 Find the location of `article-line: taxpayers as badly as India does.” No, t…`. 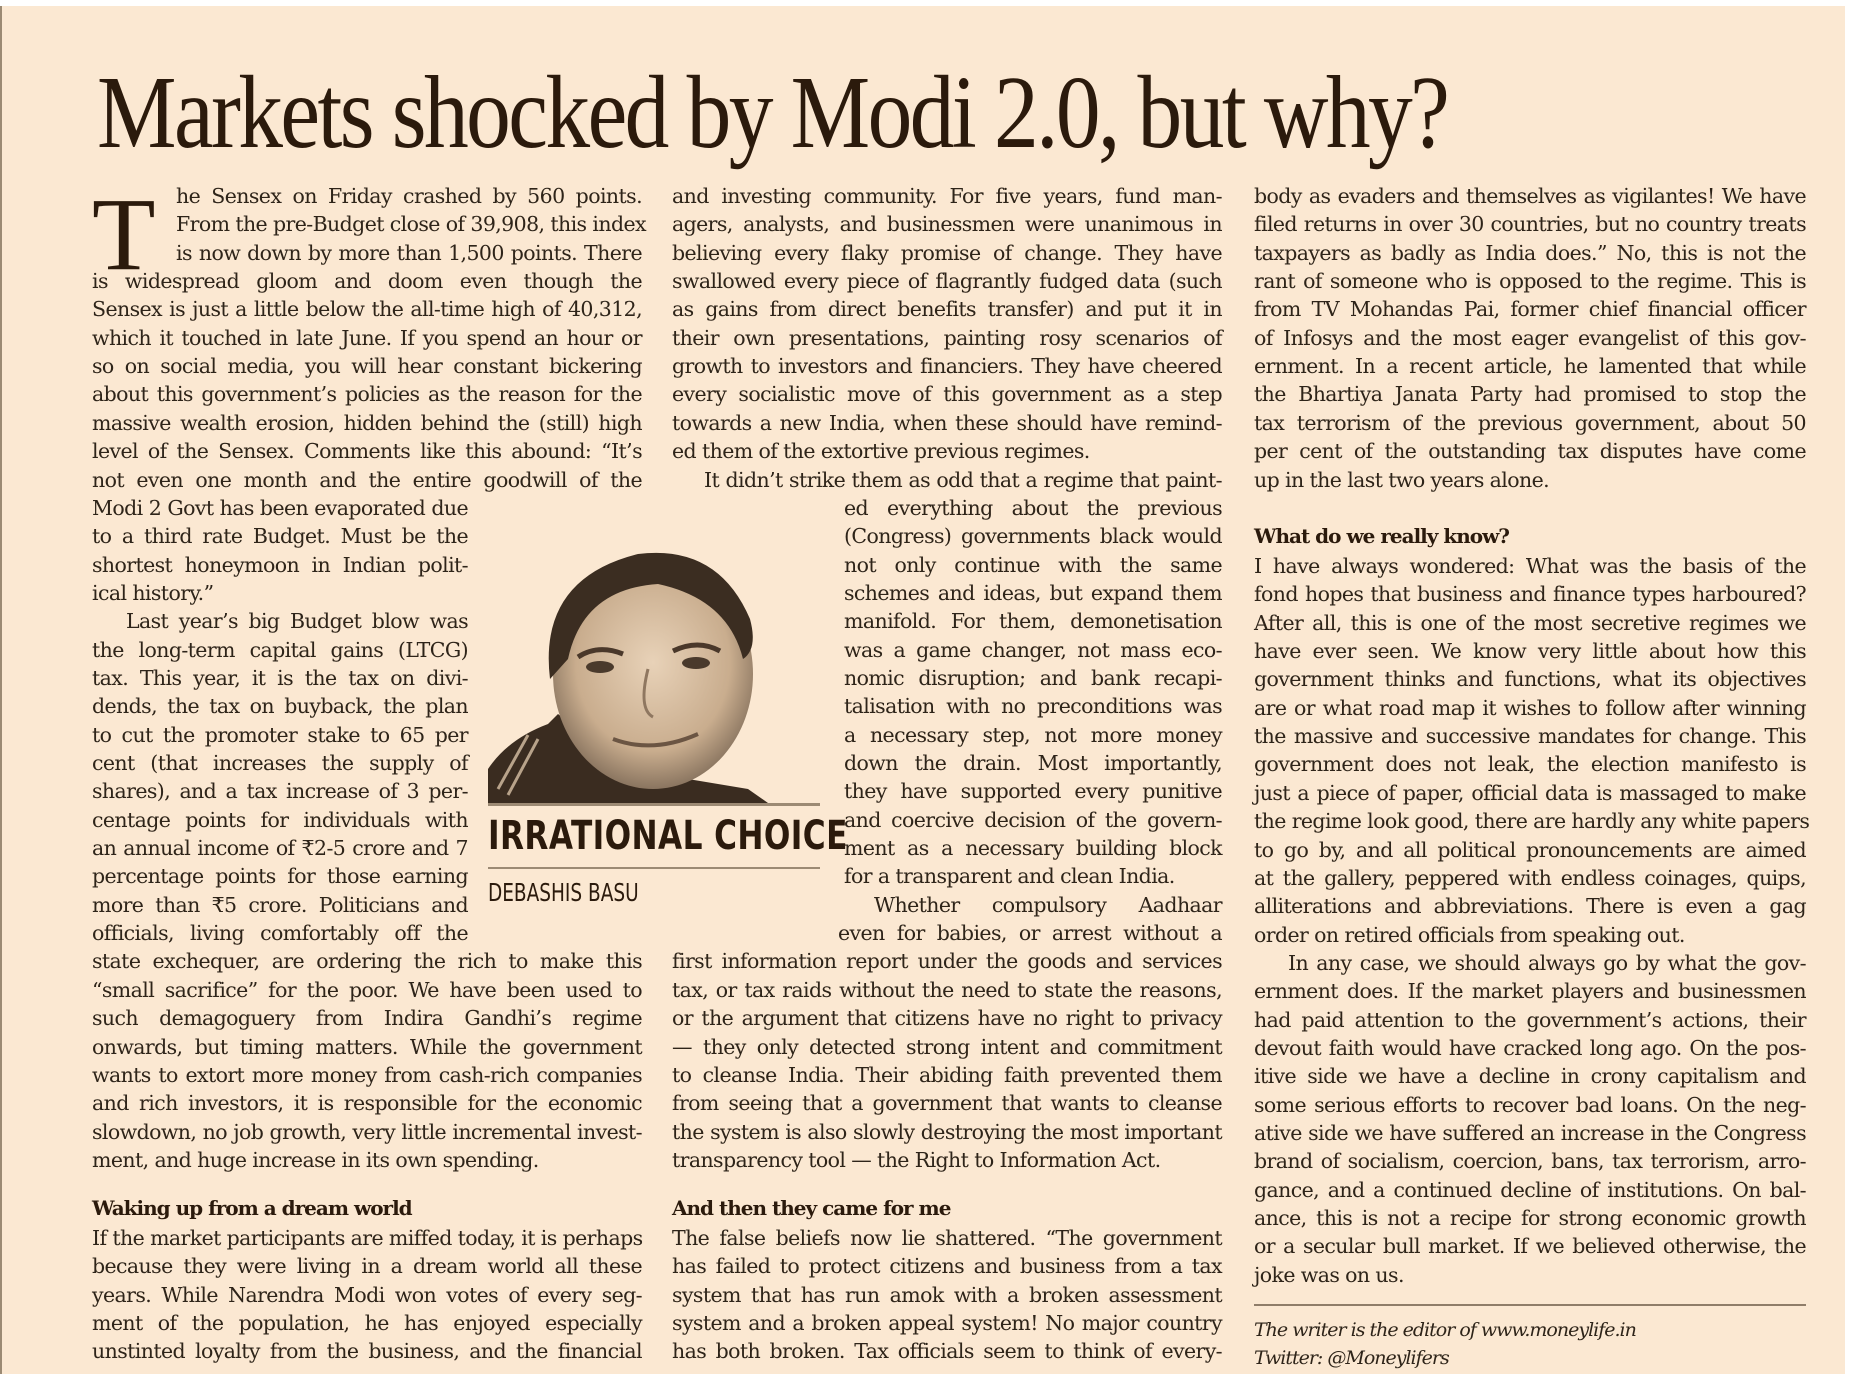

article-line: taxpayers as badly as India does.” No, t… is located at coordinates (1530, 252).